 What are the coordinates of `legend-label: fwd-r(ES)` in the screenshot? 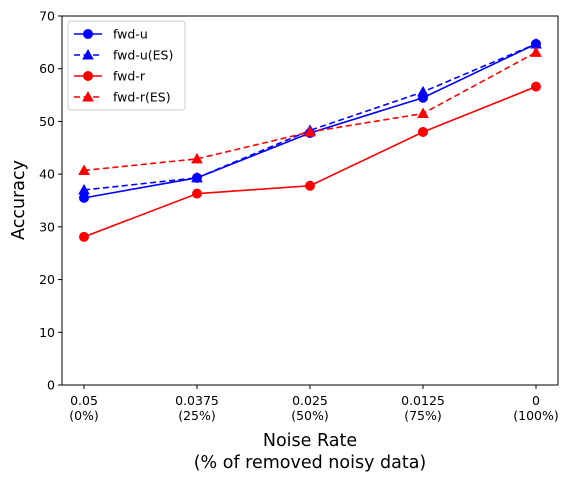 It's located at (142, 97).